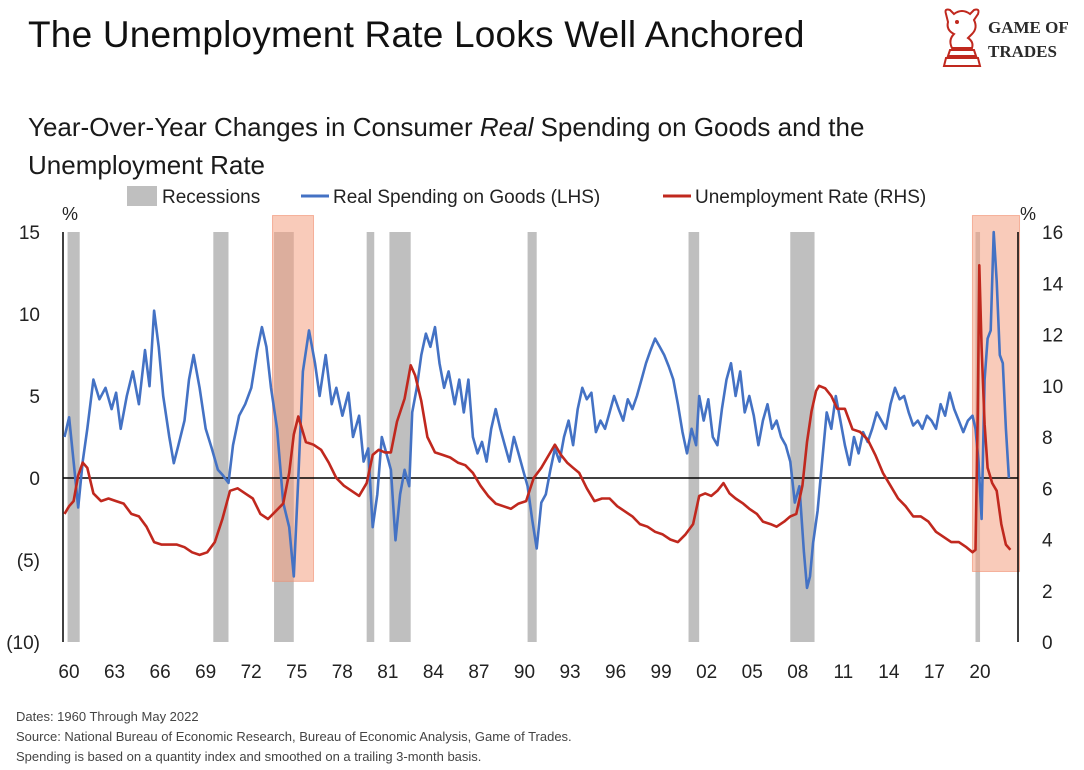  I want to click on x-tick-label: 75, so click(296, 672).